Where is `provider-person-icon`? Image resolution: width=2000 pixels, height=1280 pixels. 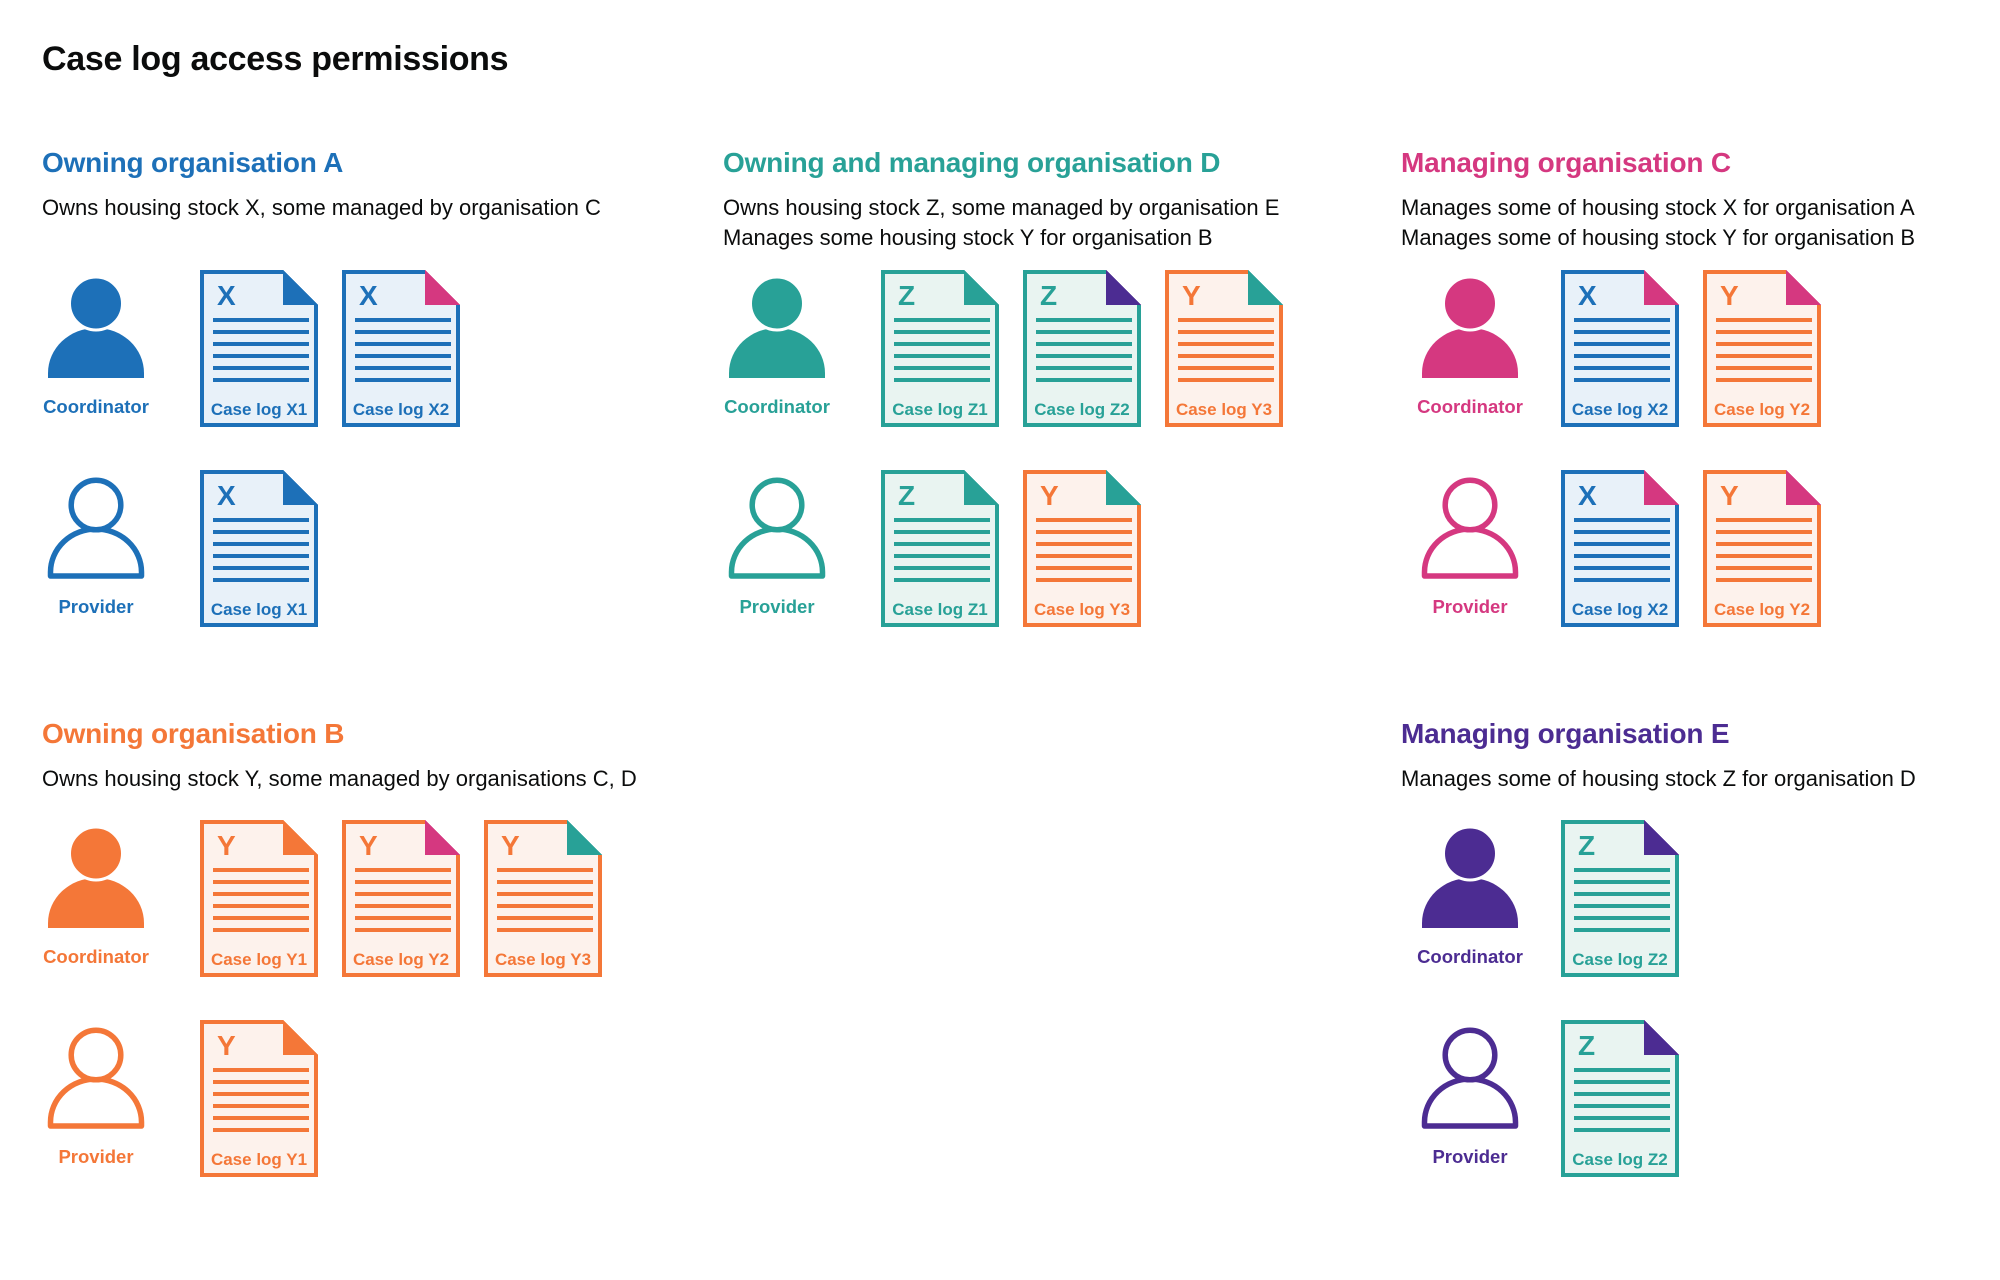 provider-person-icon is located at coordinates (1470, 528).